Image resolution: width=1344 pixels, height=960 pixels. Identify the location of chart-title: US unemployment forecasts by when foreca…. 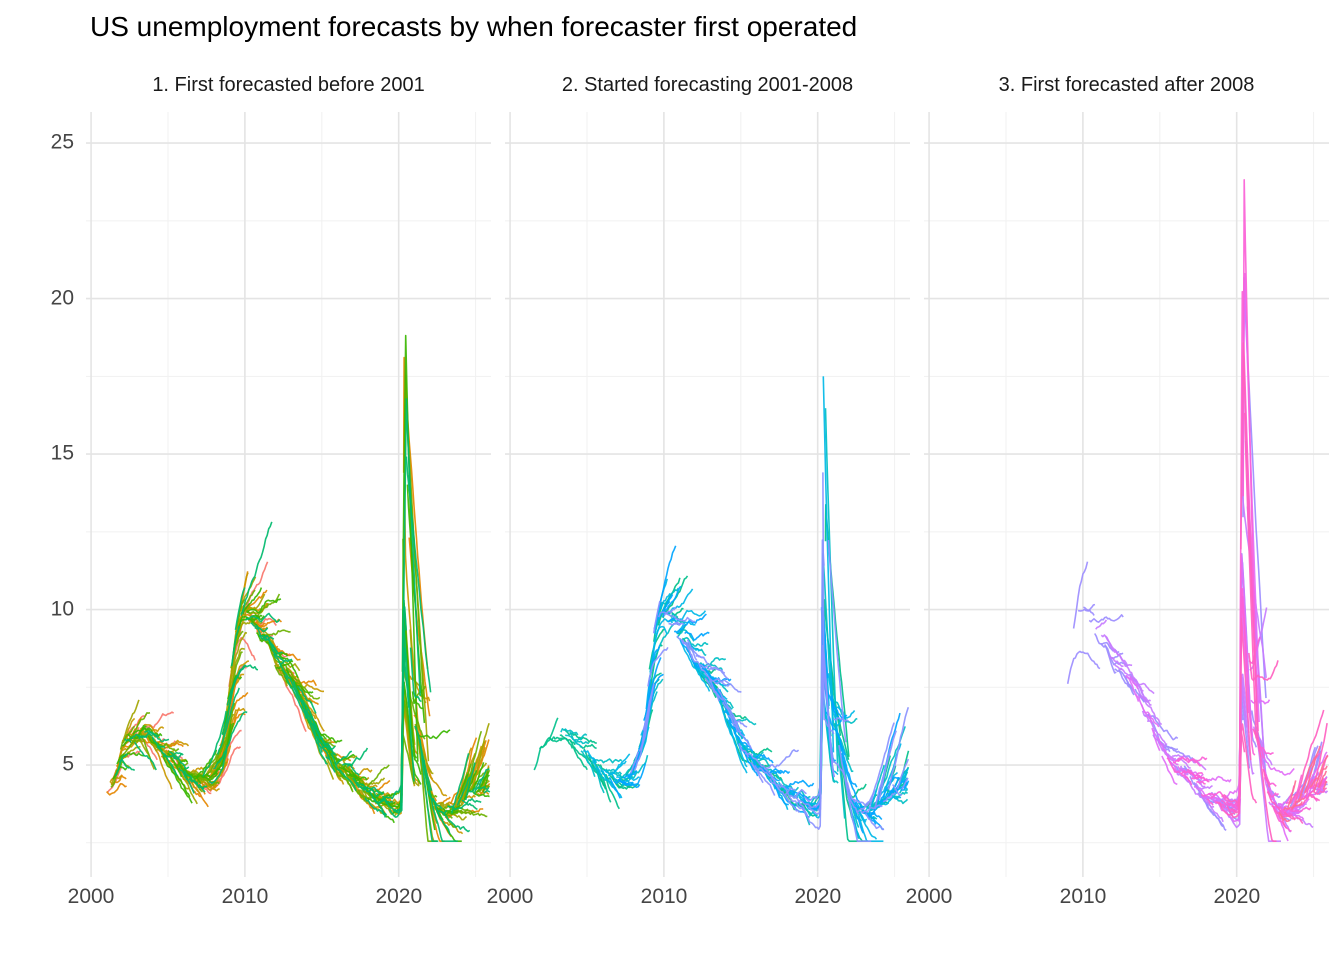
(474, 26).